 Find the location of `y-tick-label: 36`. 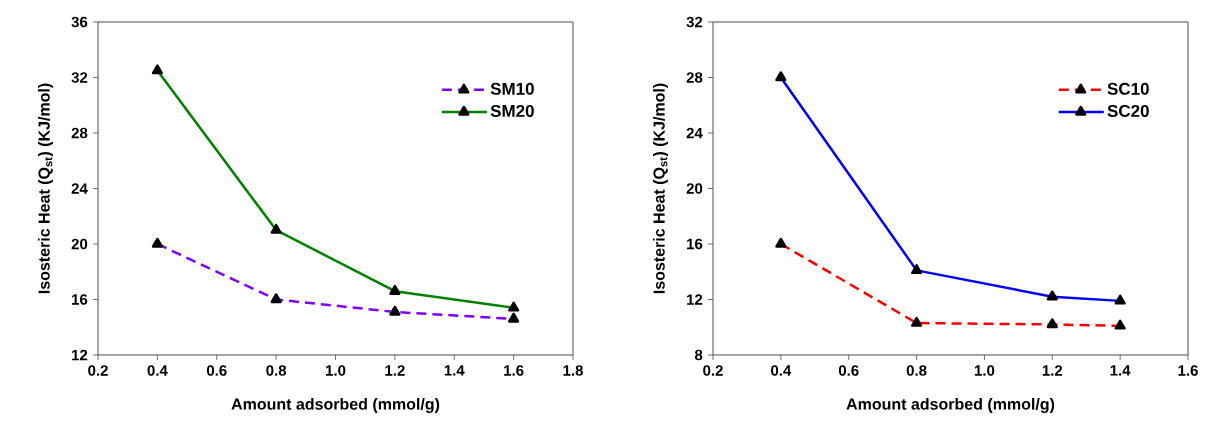

y-tick-label: 36 is located at coordinates (79, 22).